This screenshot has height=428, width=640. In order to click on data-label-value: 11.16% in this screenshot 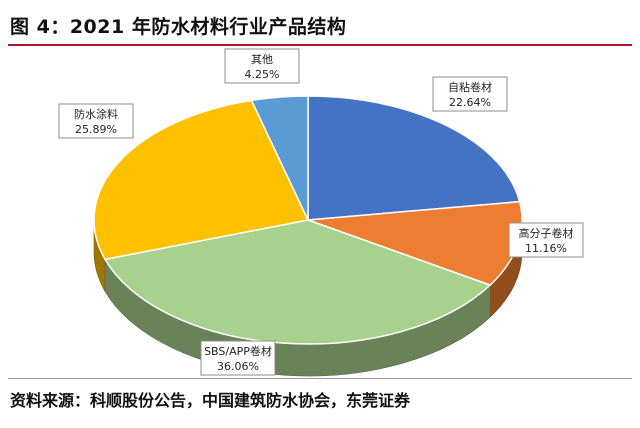, I will do `click(546, 248)`.